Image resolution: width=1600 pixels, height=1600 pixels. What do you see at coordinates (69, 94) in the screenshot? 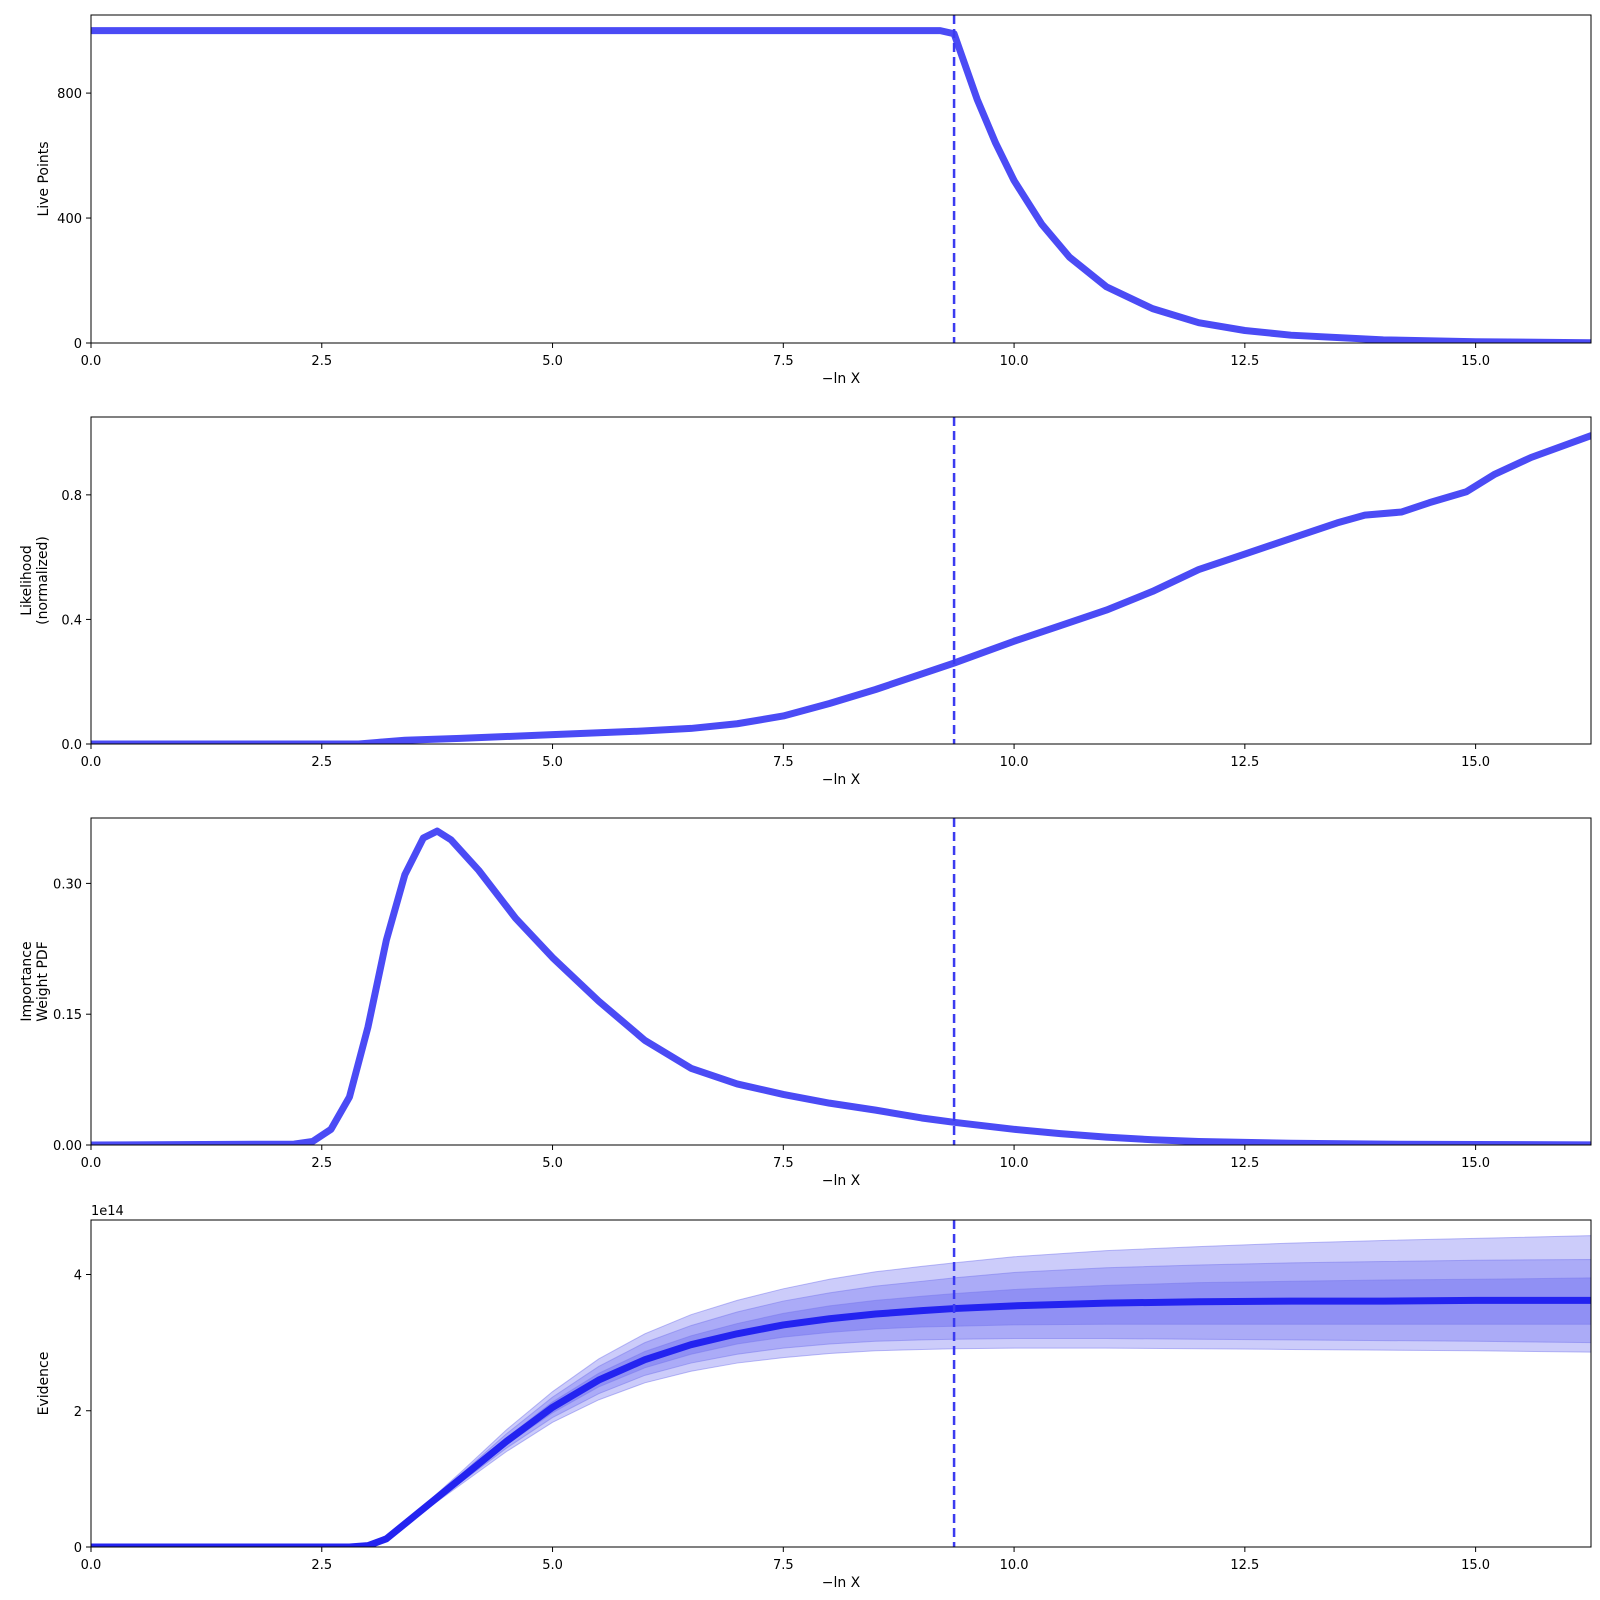
I see `y-tick-label: 800` at bounding box center [69, 94].